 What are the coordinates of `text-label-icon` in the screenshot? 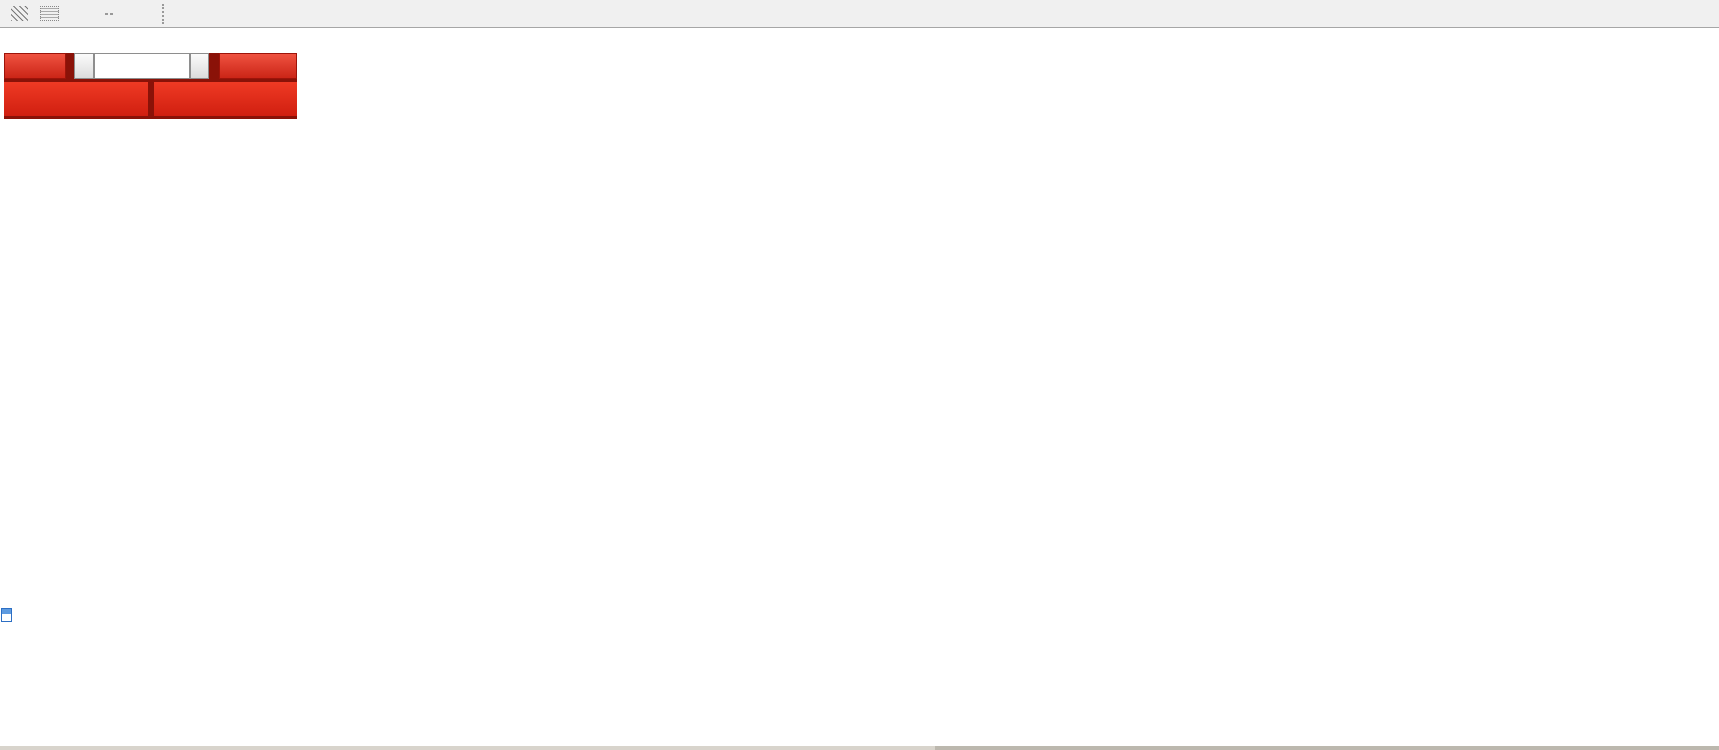 It's located at (79, 14).